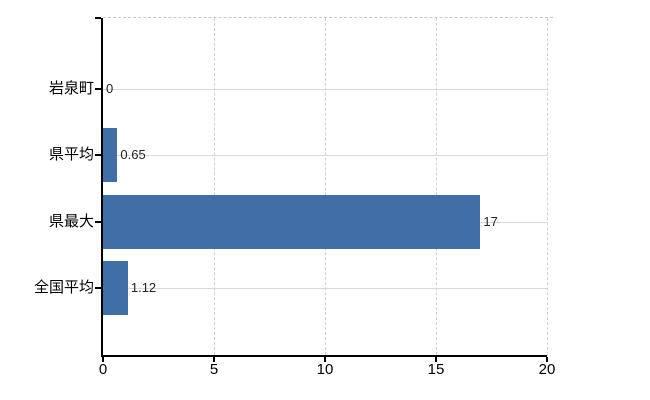 The width and height of the screenshot is (650, 400). I want to click on category-label: 岩泉町, so click(71, 88).